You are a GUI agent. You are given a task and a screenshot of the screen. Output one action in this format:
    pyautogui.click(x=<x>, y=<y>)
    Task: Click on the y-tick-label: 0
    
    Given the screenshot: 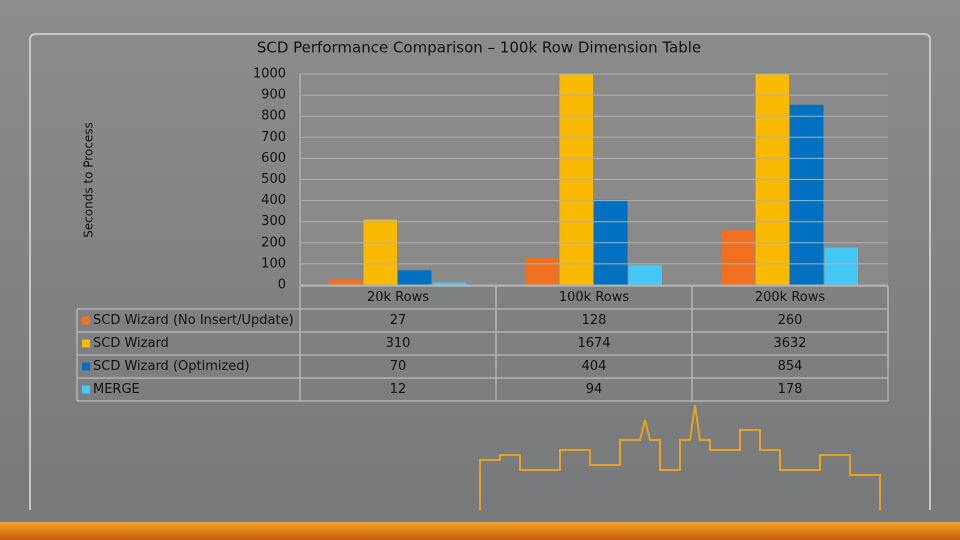 What is the action you would take?
    pyautogui.click(x=282, y=285)
    